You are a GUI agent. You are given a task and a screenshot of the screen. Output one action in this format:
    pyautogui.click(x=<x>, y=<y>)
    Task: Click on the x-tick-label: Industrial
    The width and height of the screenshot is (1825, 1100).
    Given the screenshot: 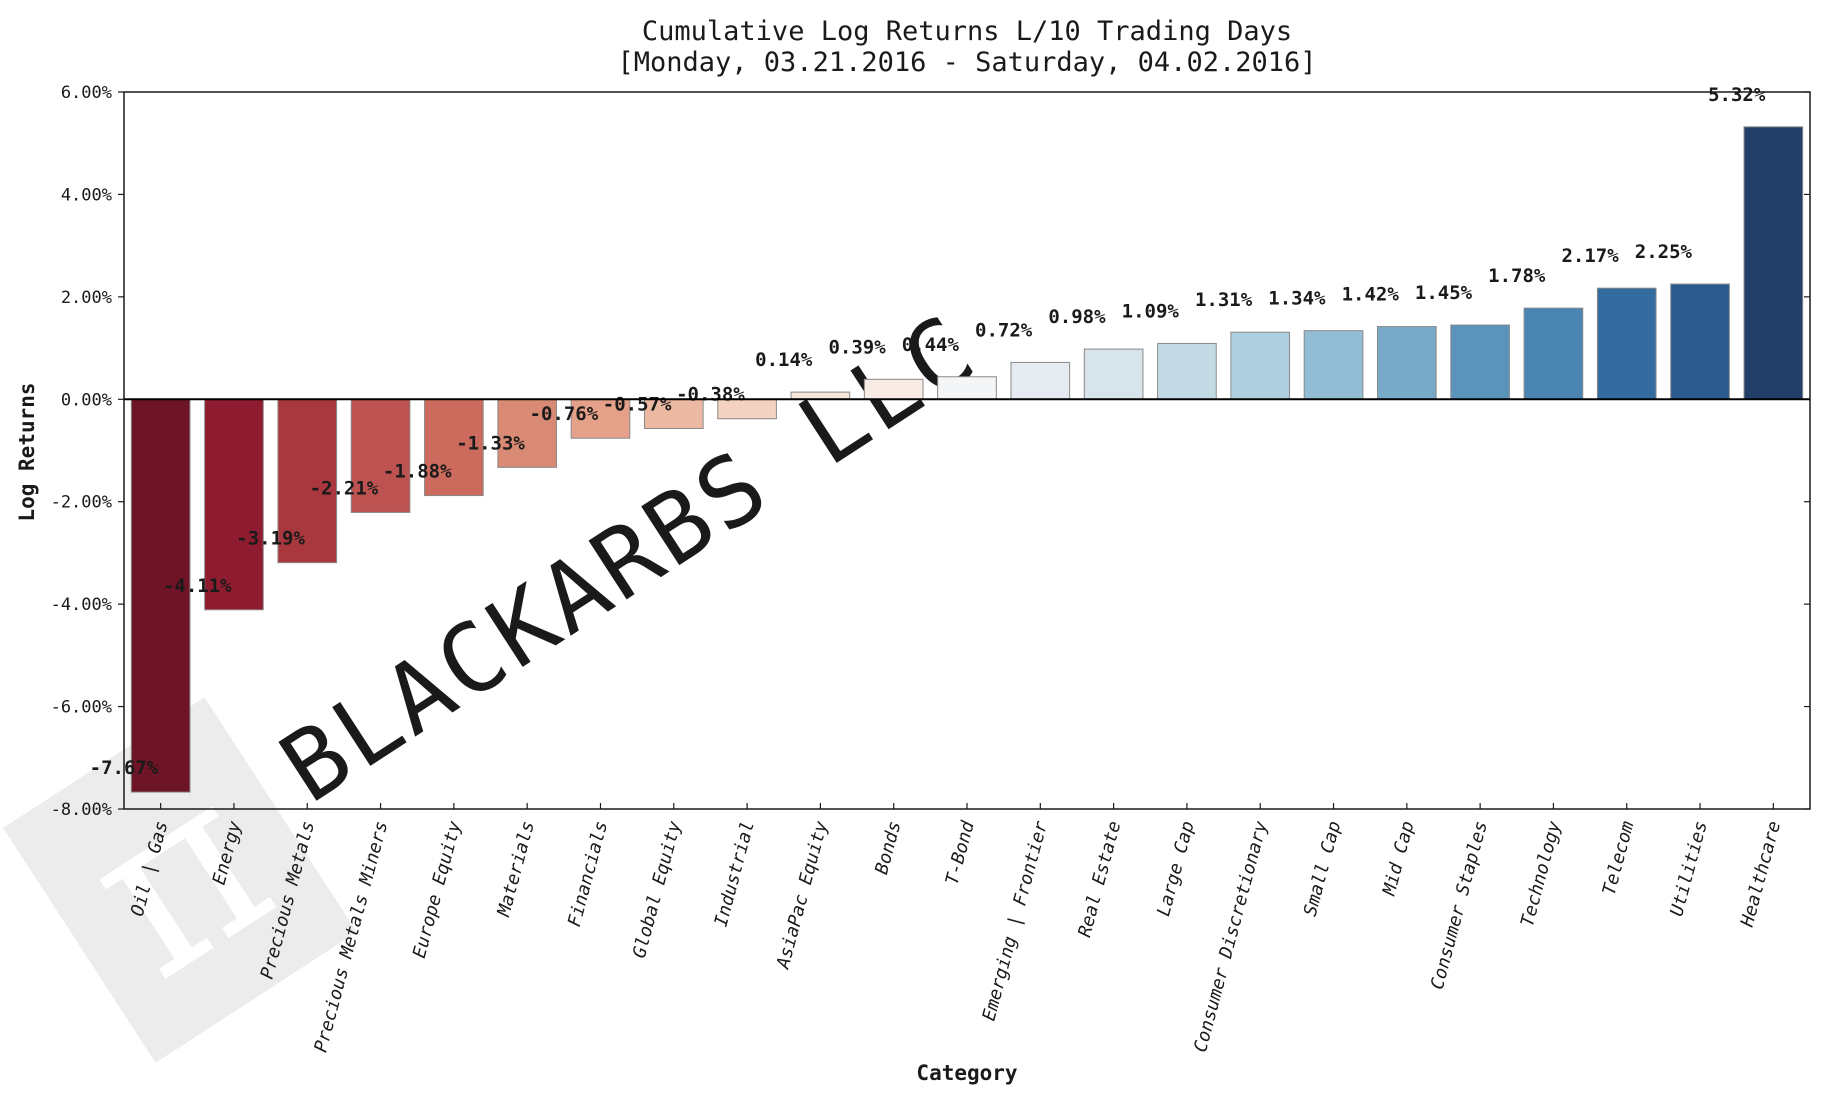 What is the action you would take?
    pyautogui.click(x=735, y=874)
    